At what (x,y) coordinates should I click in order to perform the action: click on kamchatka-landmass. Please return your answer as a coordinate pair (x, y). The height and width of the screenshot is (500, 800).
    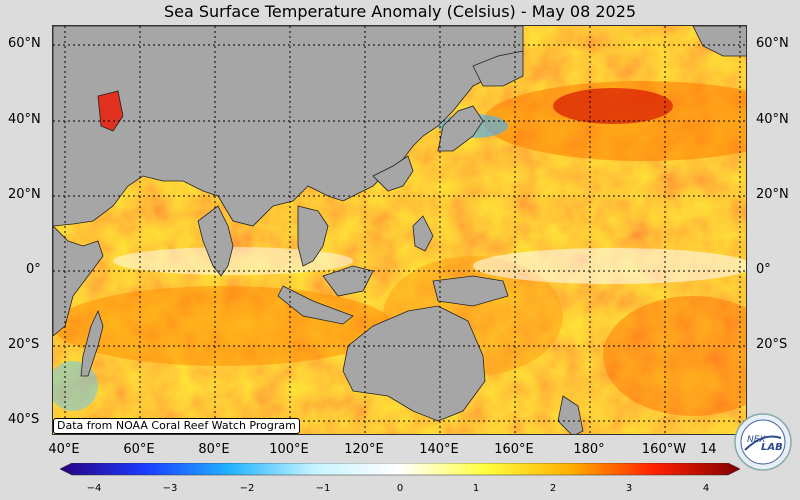
    Looking at the image, I should click on (498, 68).